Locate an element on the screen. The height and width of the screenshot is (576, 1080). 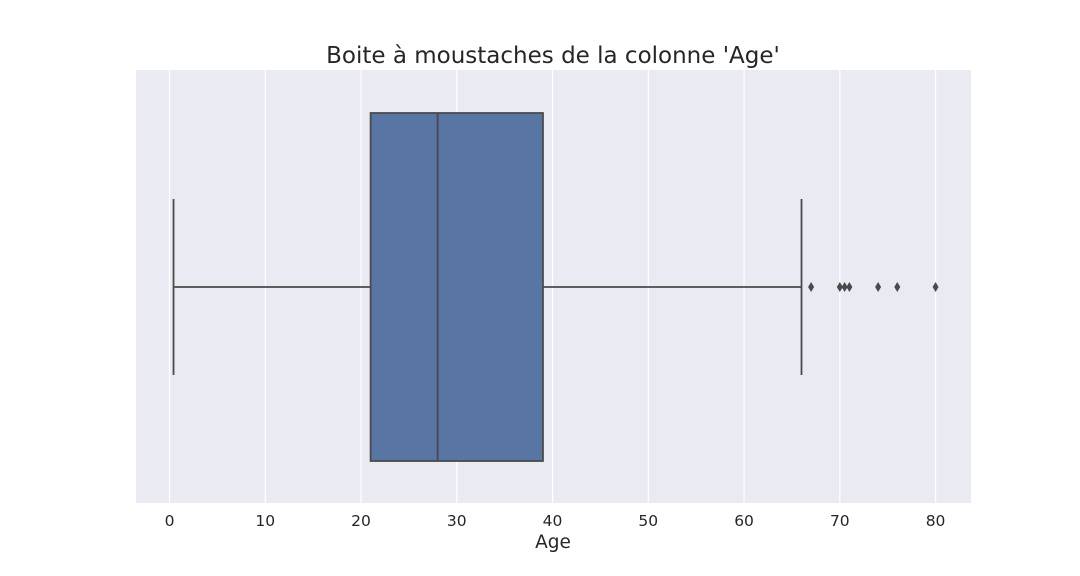
x-tick-label: 70 is located at coordinates (840, 521).